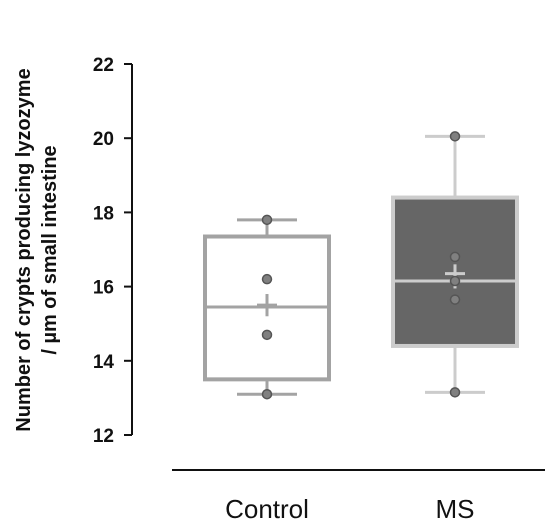  What do you see at coordinates (103, 213) in the screenshot?
I see `y-tick-label: 18` at bounding box center [103, 213].